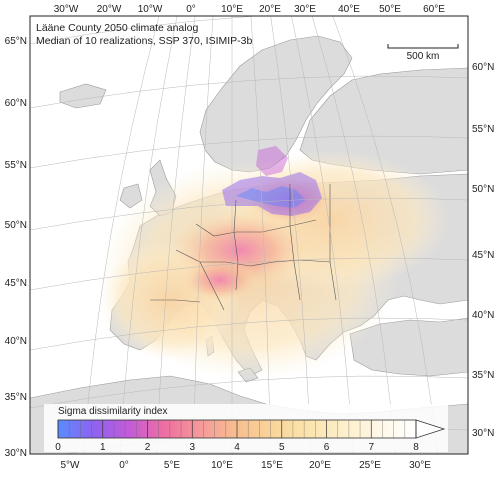 Image resolution: width=500 pixels, height=484 pixels. Describe the element at coordinates (117, 28) in the screenshot. I see `title-line-1: Lääne County 2050 climate analog` at that location.